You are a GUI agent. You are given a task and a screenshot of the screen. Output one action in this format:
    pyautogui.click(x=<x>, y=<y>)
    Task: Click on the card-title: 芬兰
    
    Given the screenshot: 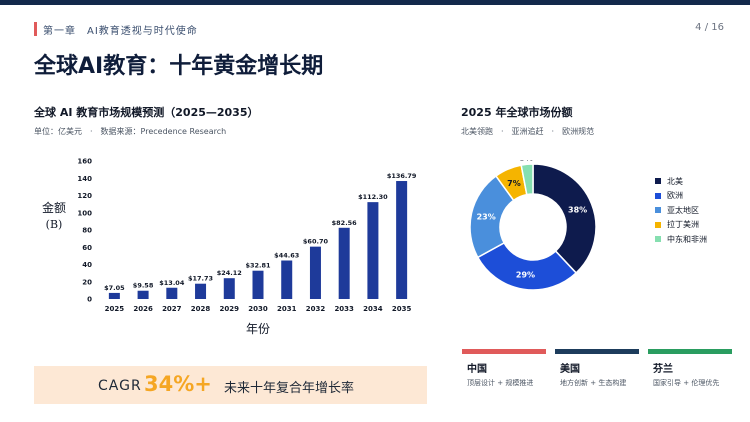 What is the action you would take?
    pyautogui.click(x=663, y=369)
    